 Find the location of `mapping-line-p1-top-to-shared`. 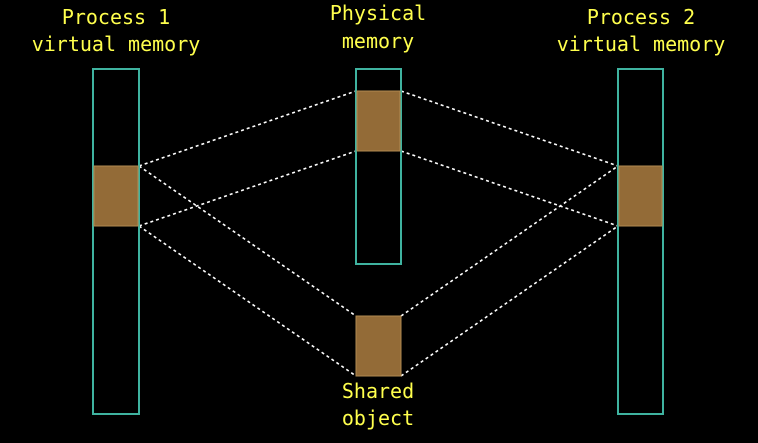

mapping-line-p1-top-to-shared is located at coordinates (247, 241).